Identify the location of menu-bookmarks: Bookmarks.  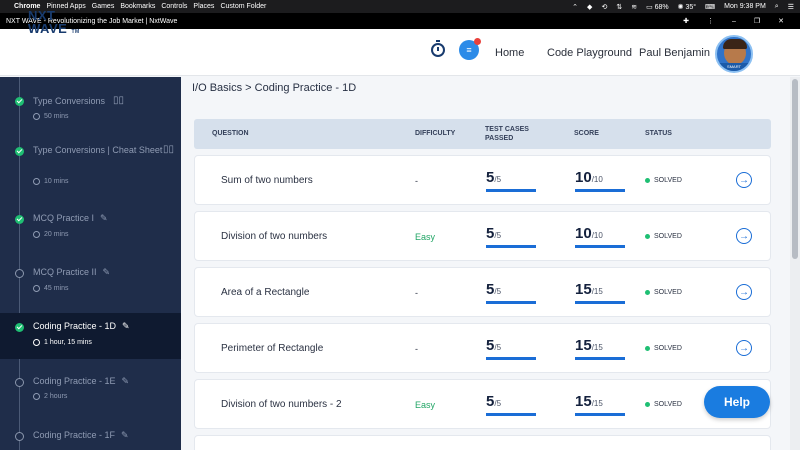
(138, 6).